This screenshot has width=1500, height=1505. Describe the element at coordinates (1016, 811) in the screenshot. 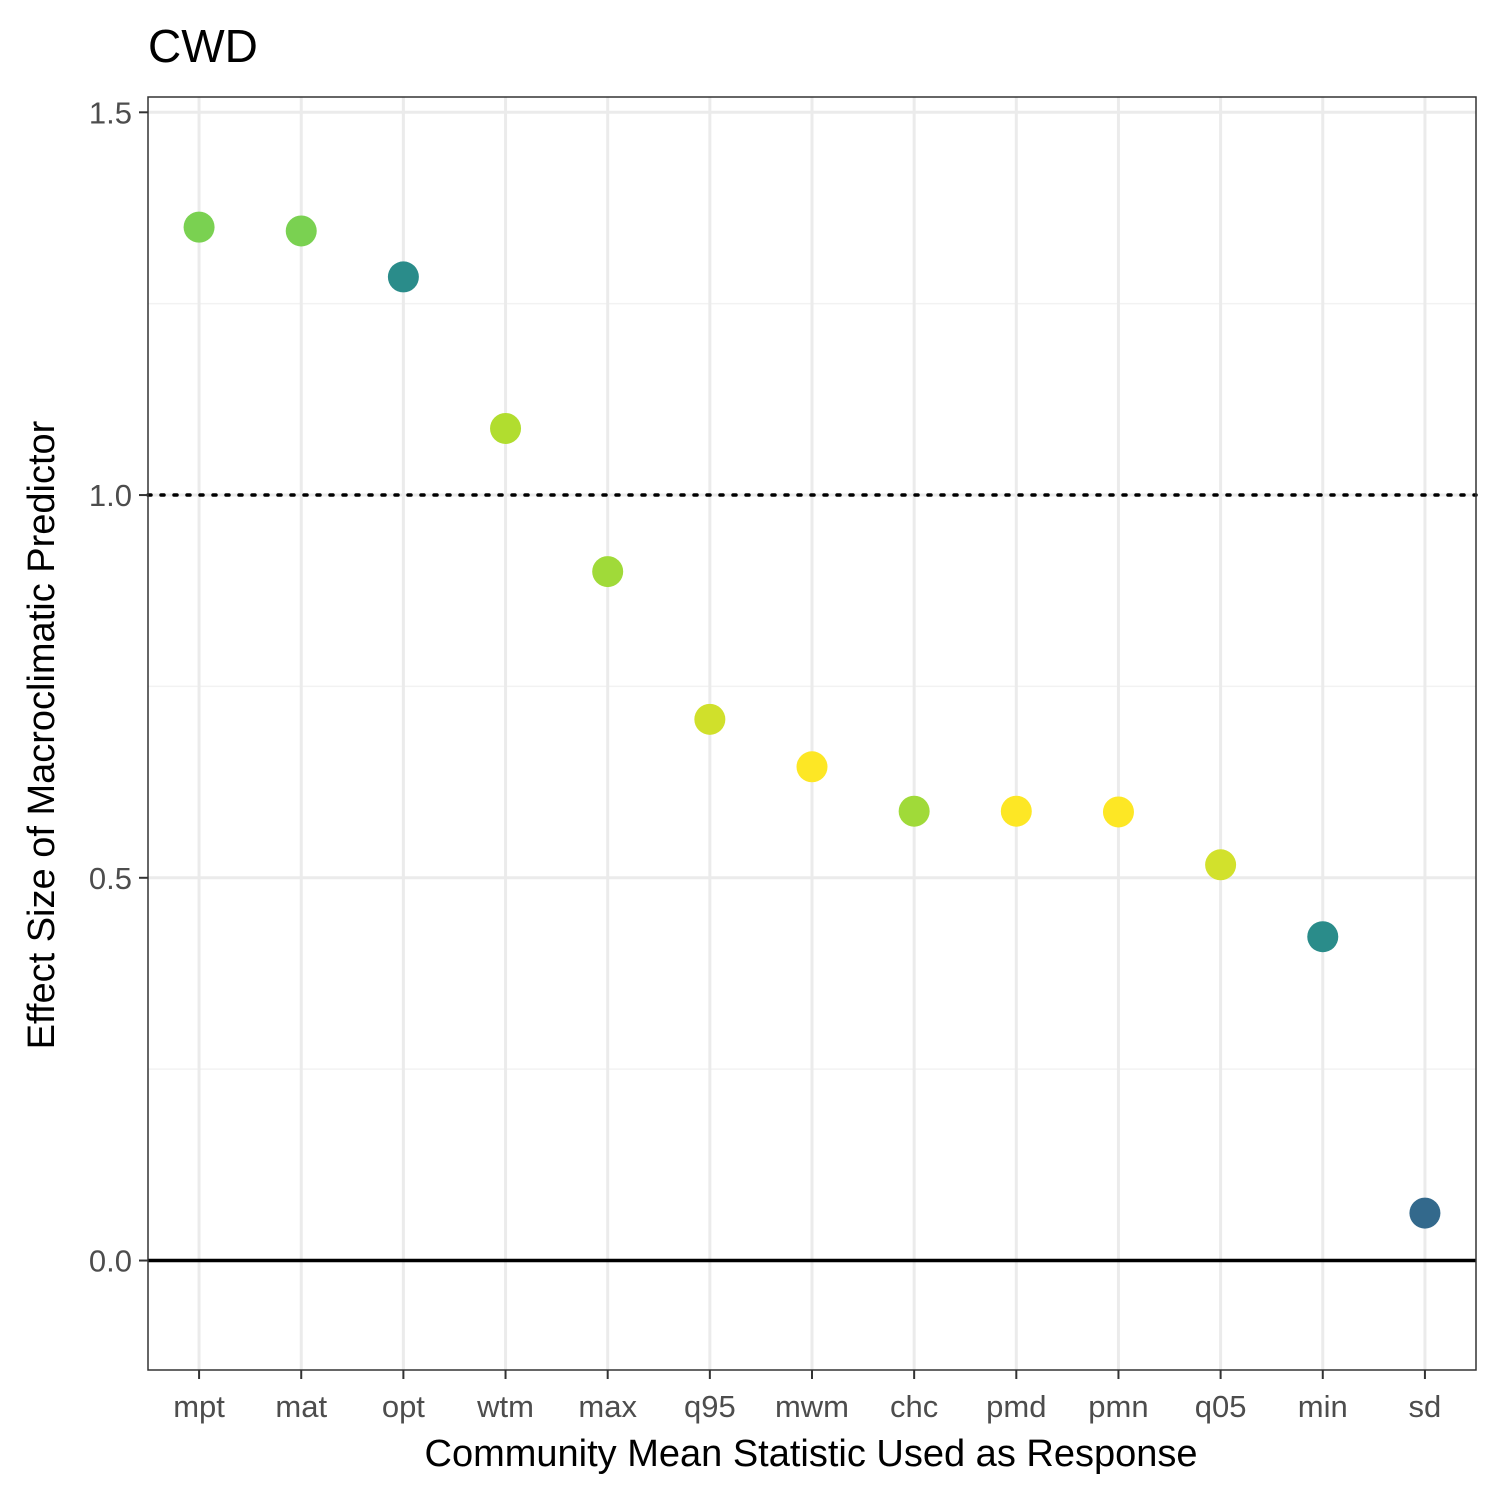

I see `data-point-pmd` at that location.